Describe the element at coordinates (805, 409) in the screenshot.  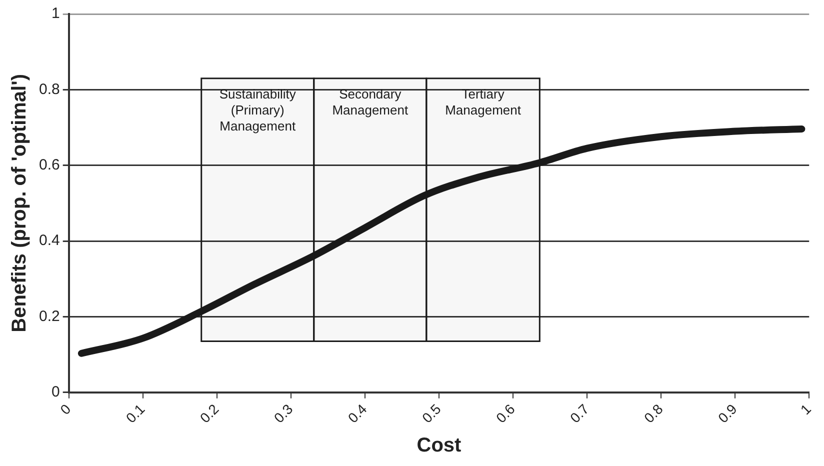
I see `x-tick-label: 1` at that location.